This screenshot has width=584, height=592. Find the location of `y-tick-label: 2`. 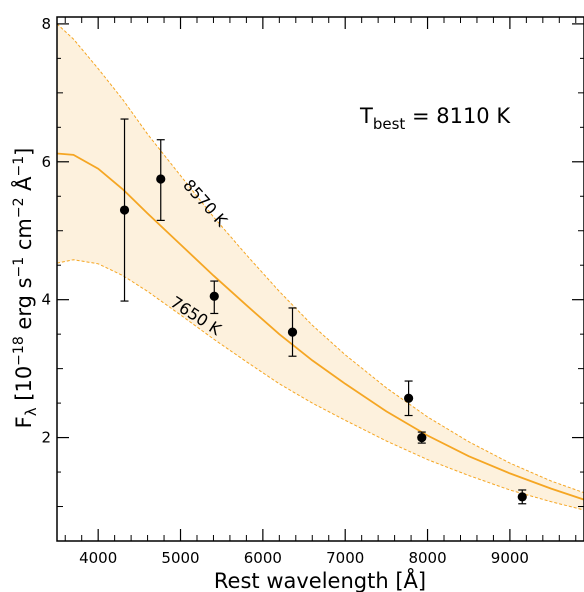

y-tick-label: 2 is located at coordinates (46, 438).